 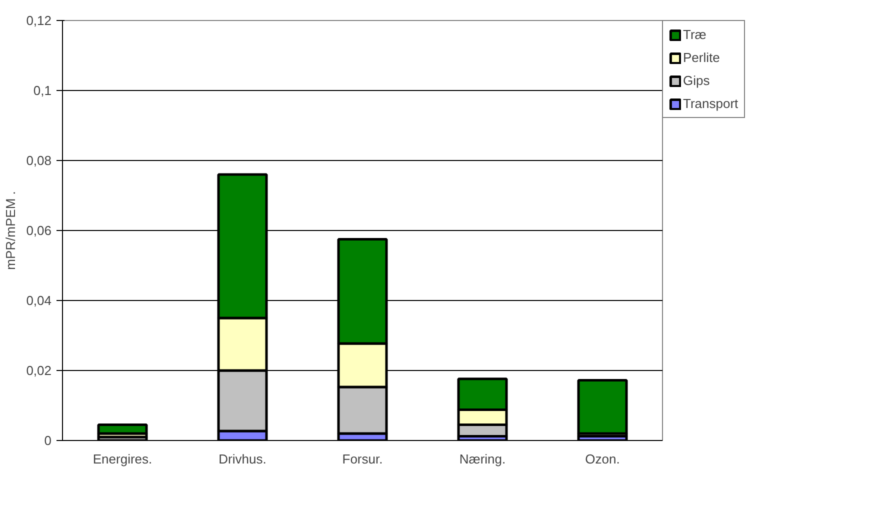 What do you see at coordinates (39, 300) in the screenshot?
I see `y-tick-label: 0,04` at bounding box center [39, 300].